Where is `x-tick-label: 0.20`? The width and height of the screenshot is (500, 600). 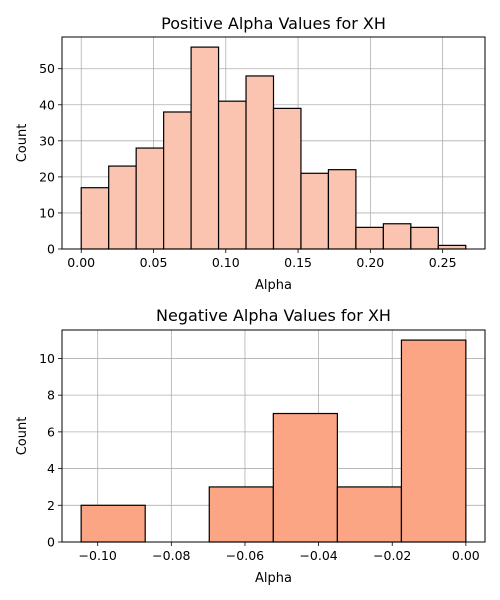
x-tick-label: 0.20 is located at coordinates (370, 262).